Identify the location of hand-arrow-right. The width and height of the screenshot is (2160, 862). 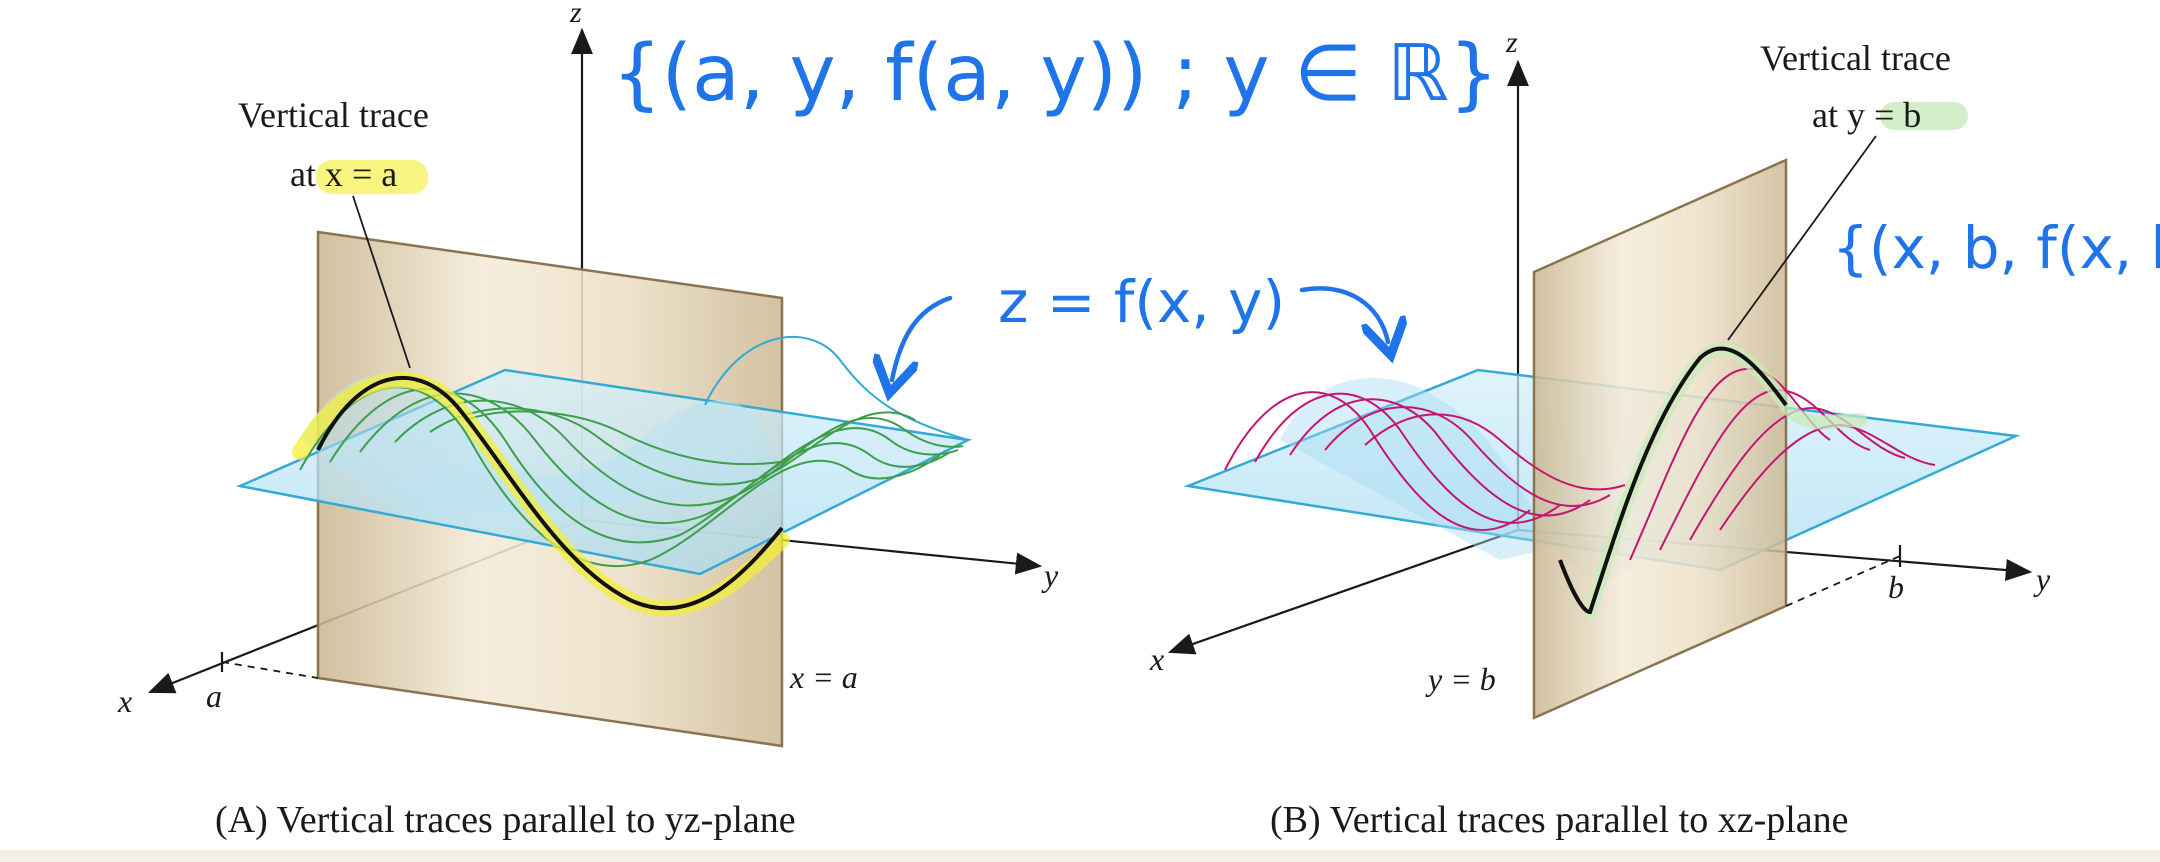
(1343, 314).